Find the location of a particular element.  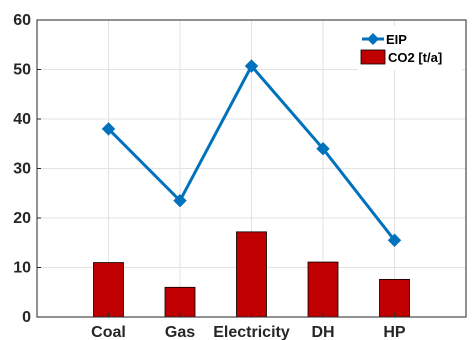

xtick-label-dh: DH is located at coordinates (322, 332).